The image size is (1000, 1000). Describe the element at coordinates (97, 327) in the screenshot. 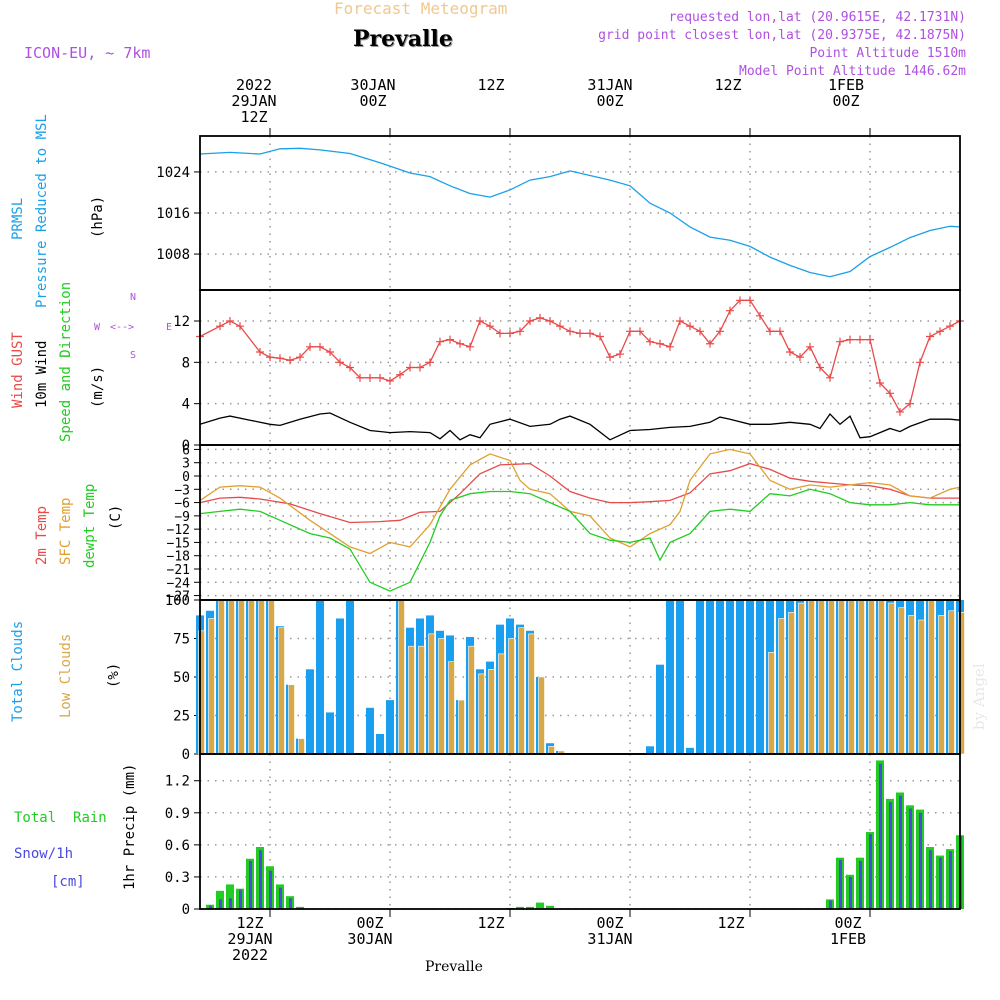

I see `compass-w: W` at that location.